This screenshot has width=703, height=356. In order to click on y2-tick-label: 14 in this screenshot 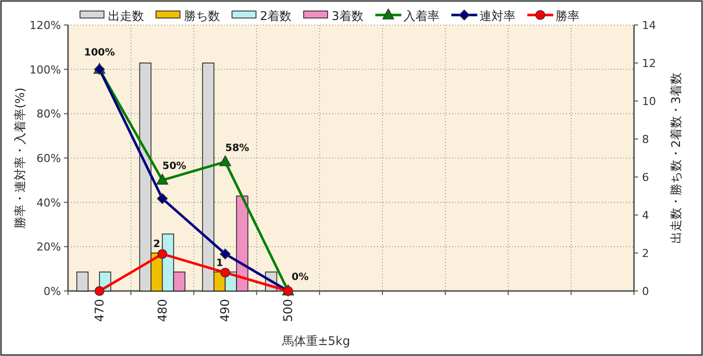, I will do `click(649, 25)`.